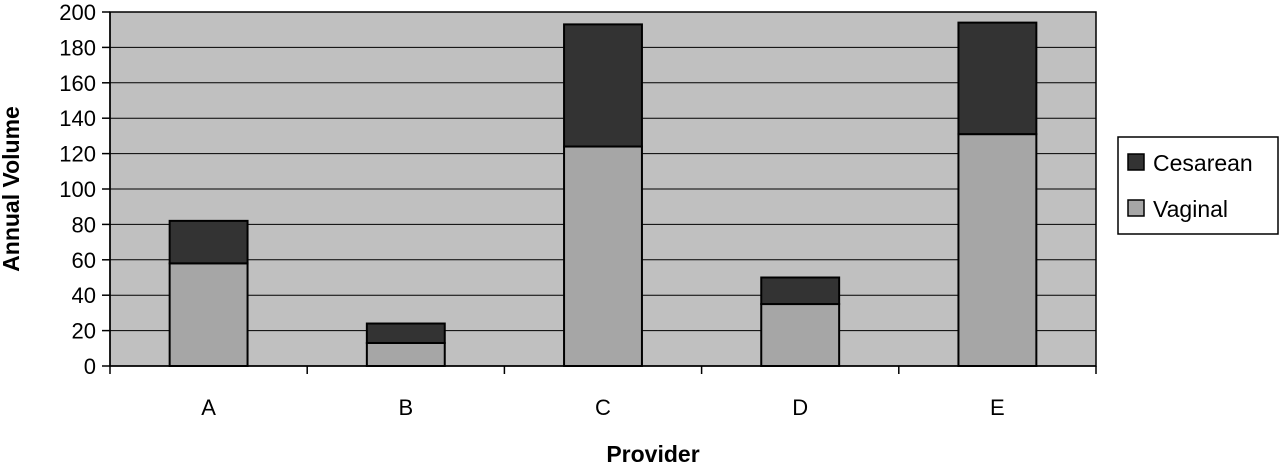 This screenshot has height=466, width=1280. I want to click on y-tick-label: 80, so click(84, 224).